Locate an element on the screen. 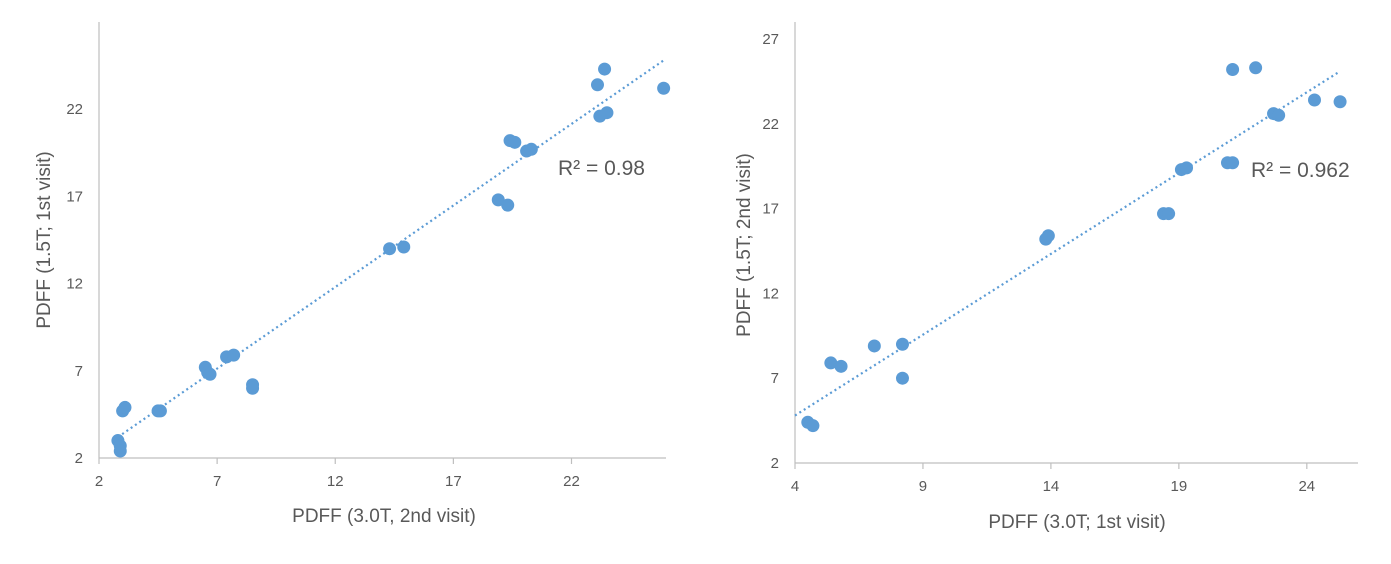  right-y-tick-label: 27 is located at coordinates (770, 39).